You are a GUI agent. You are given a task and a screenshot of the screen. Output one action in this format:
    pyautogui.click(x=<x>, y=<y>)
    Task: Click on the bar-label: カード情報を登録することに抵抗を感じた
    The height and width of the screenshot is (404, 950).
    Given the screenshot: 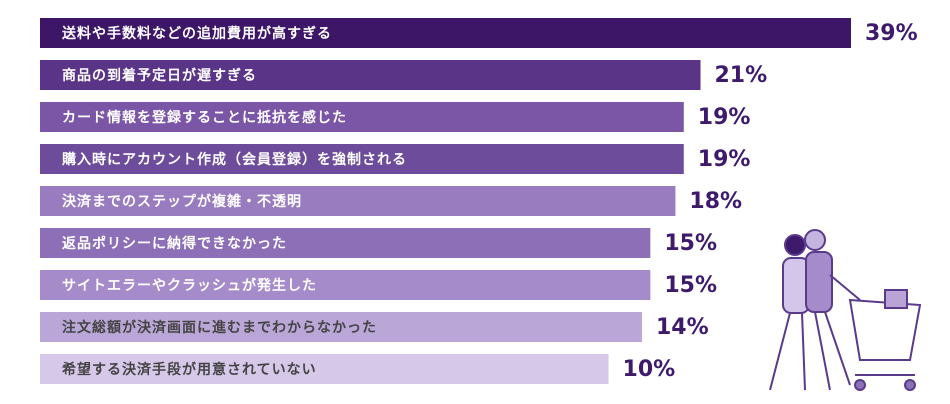 What is the action you would take?
    pyautogui.click(x=204, y=117)
    